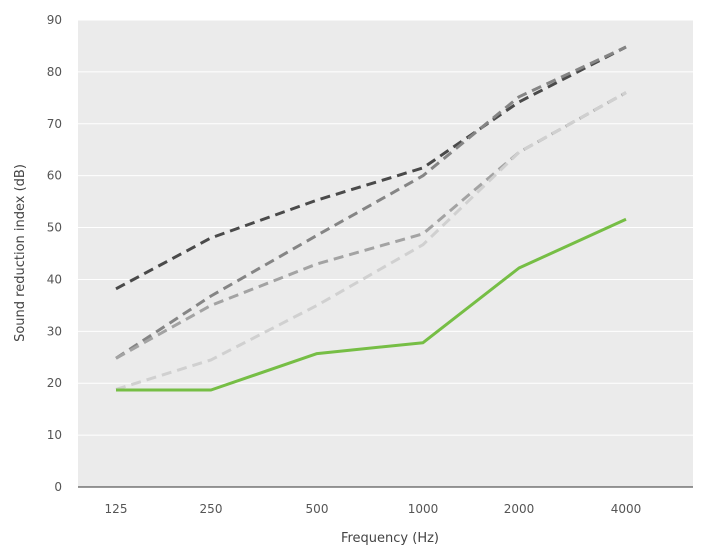 This screenshot has width=701, height=548. What do you see at coordinates (423, 509) in the screenshot?
I see `x-tick-label: 1000` at bounding box center [423, 509].